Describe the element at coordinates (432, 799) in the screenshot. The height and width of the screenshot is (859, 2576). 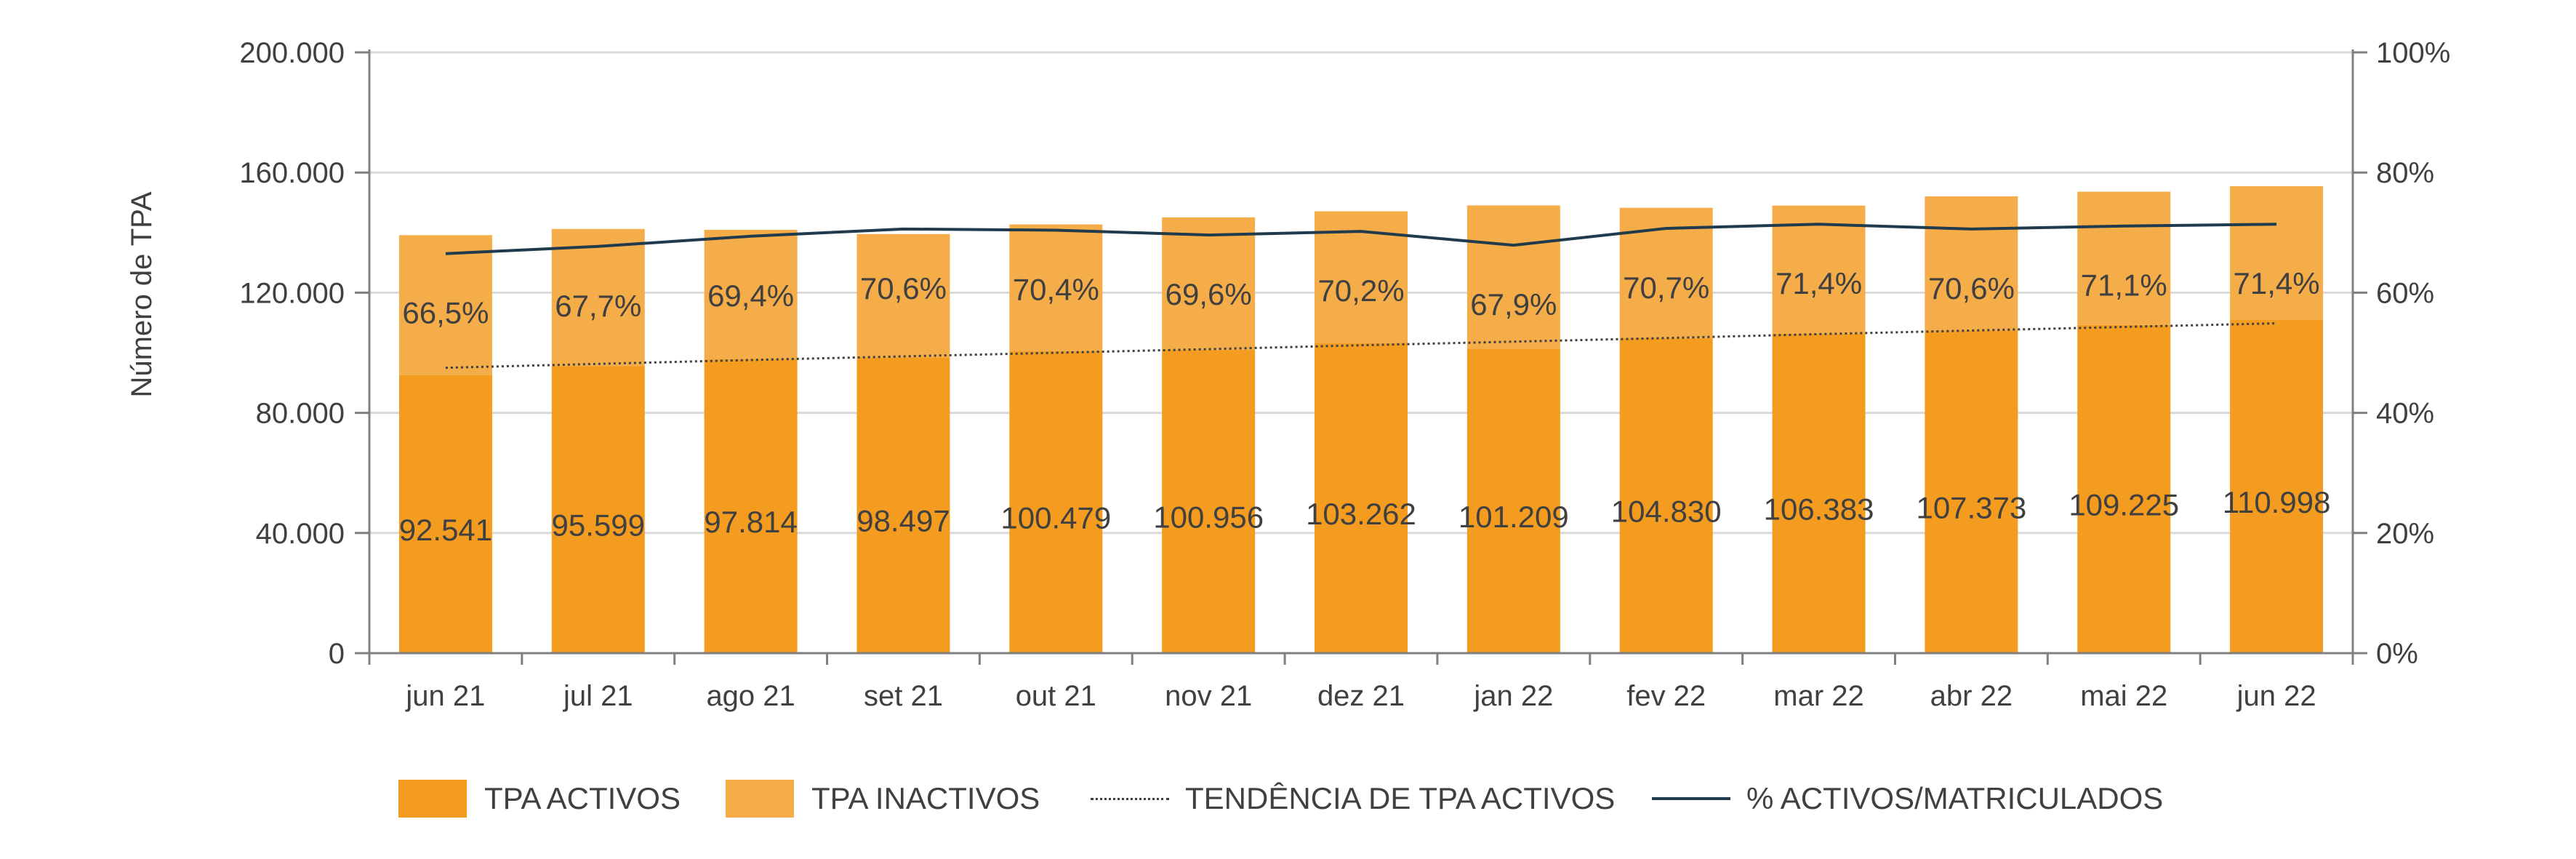
I see `legend-swatch-tpa-activos` at that location.